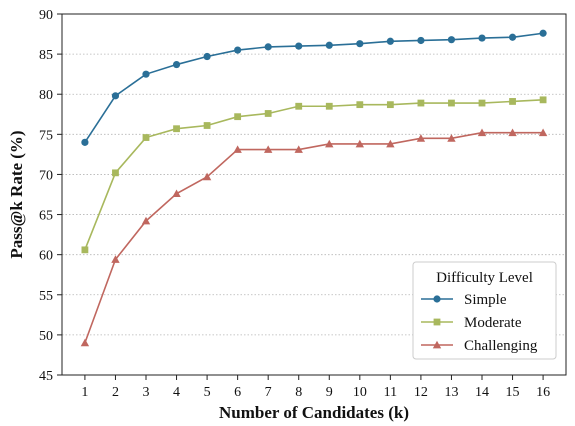 Image resolution: width=575 pixels, height=426 pixels. What do you see at coordinates (484, 278) in the screenshot?
I see `legend-title: Difficulty Level` at bounding box center [484, 278].